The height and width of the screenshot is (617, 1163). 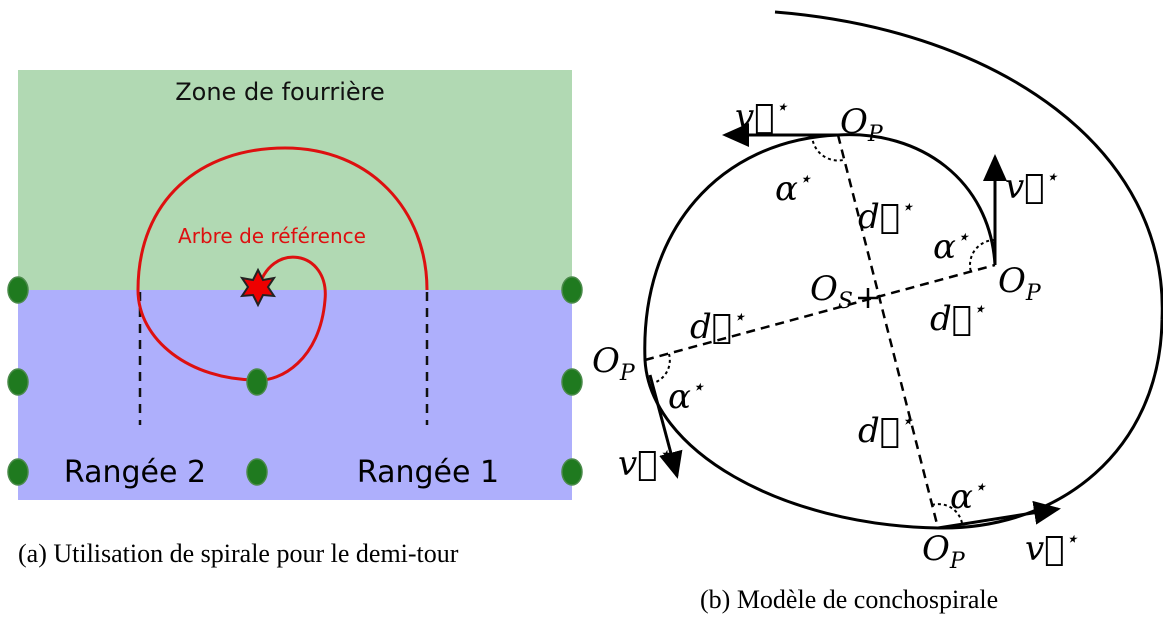 What do you see at coordinates (272, 236) in the screenshot?
I see `tree-label: Arbre de référence` at bounding box center [272, 236].